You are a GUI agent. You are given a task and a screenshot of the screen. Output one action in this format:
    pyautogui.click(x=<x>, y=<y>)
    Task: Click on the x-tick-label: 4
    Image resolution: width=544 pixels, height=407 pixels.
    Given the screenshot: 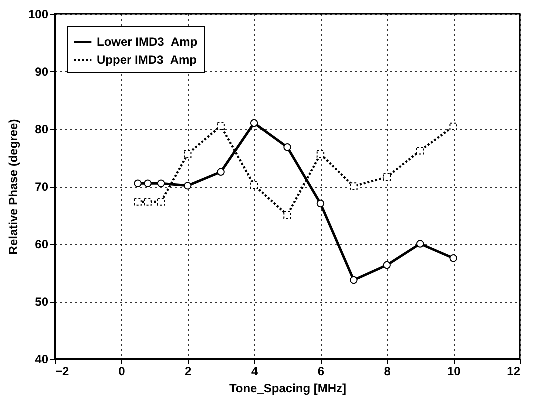 What is the action you would take?
    pyautogui.click(x=254, y=371)
    